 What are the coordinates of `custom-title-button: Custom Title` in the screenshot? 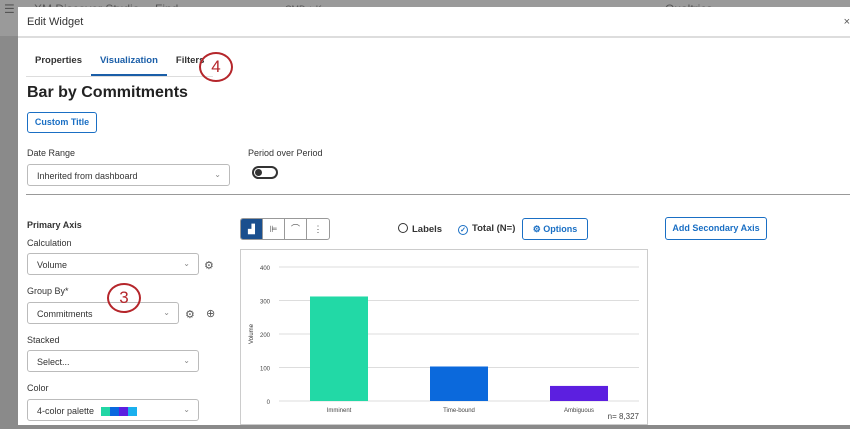 It's located at (62, 122).